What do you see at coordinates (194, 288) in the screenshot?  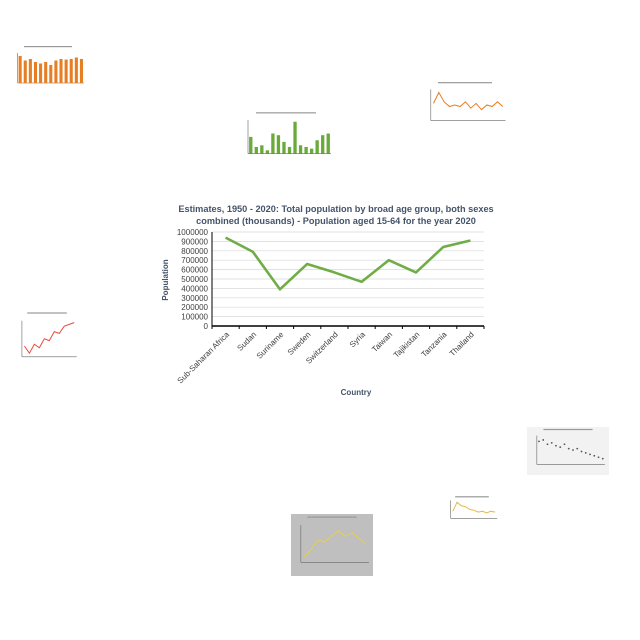 I see `y-tick-label: 400000` at bounding box center [194, 288].